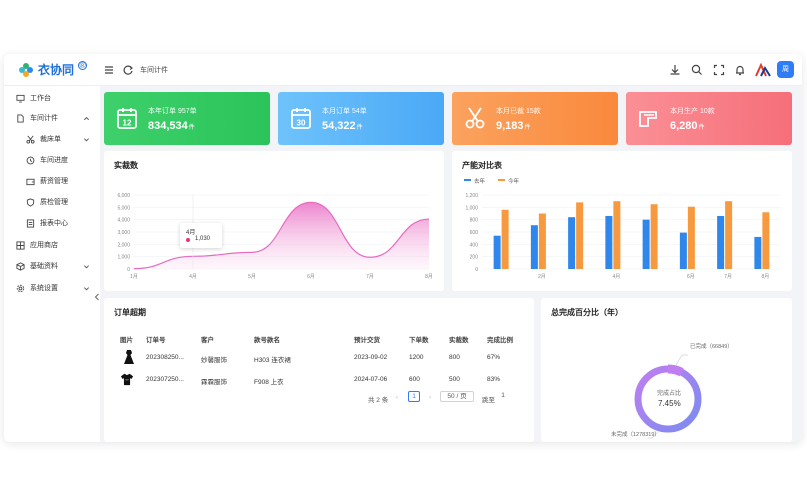 The height and width of the screenshot is (500, 807). I want to click on brand-avatar-icon, so click(763, 70).